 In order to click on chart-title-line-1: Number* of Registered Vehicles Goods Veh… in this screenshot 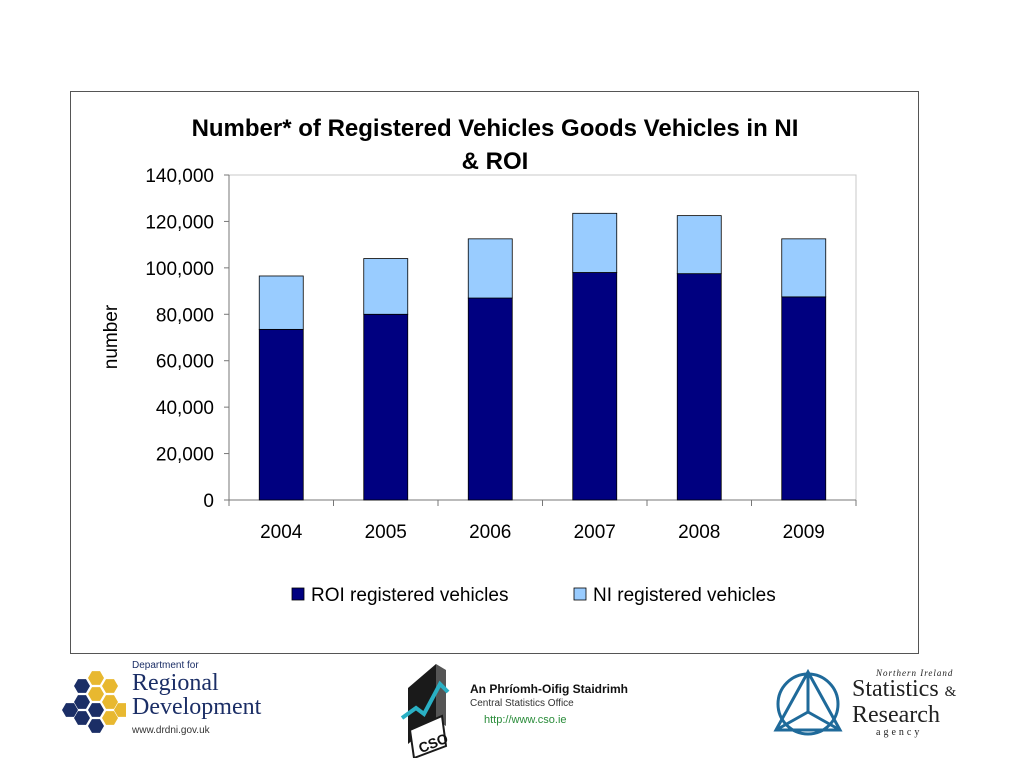, I will do `click(495, 128)`.